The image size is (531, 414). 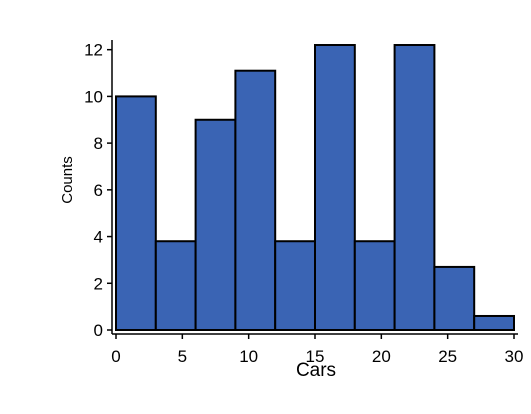 What do you see at coordinates (316, 370) in the screenshot?
I see `x-axis-label: Cars` at bounding box center [316, 370].